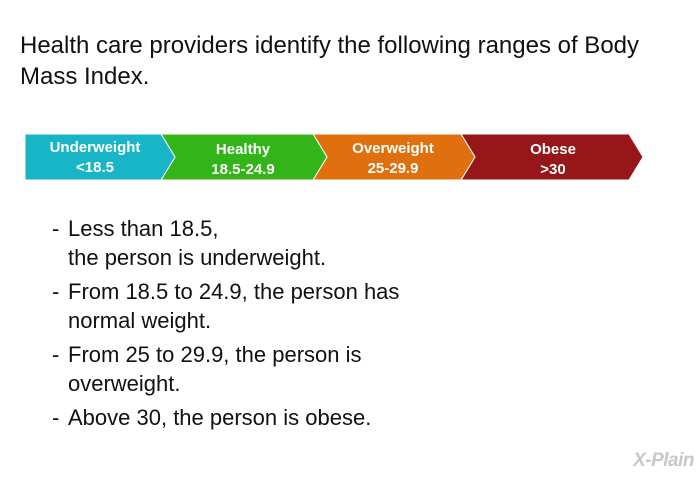 The height and width of the screenshot is (480, 700). Describe the element at coordinates (663, 460) in the screenshot. I see `x-plain-logo: X-Plain` at that location.